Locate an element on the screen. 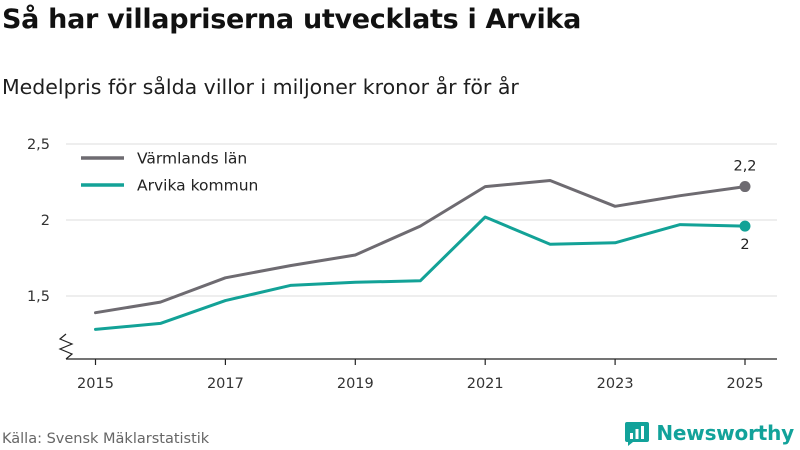 The height and width of the screenshot is (450, 800). x-tick-label: 2025 is located at coordinates (745, 384).